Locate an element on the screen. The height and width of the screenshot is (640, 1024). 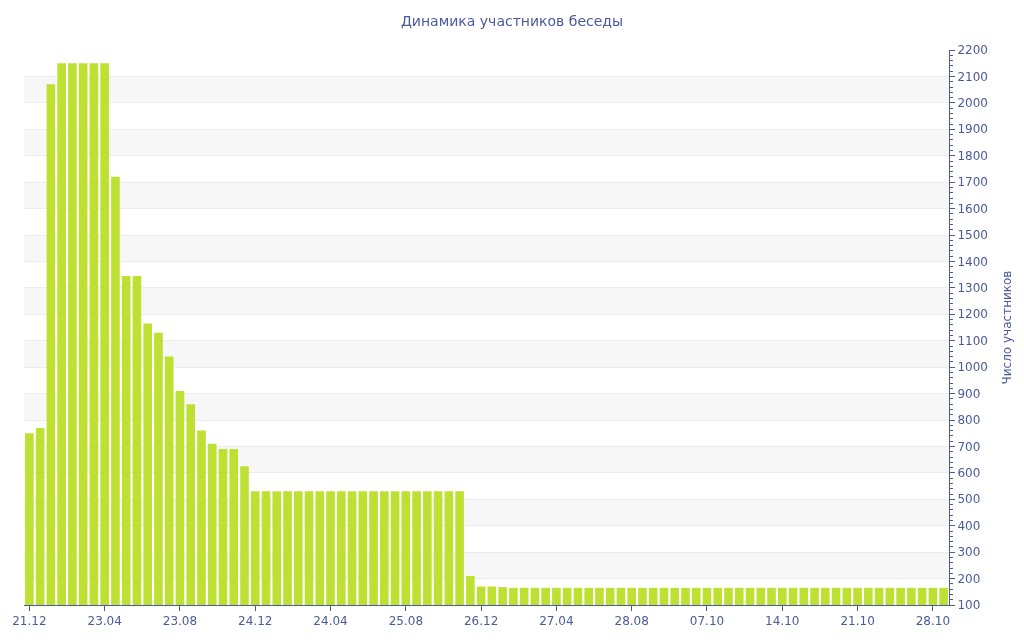
y-tick-label: 600 is located at coordinates (969, 473).